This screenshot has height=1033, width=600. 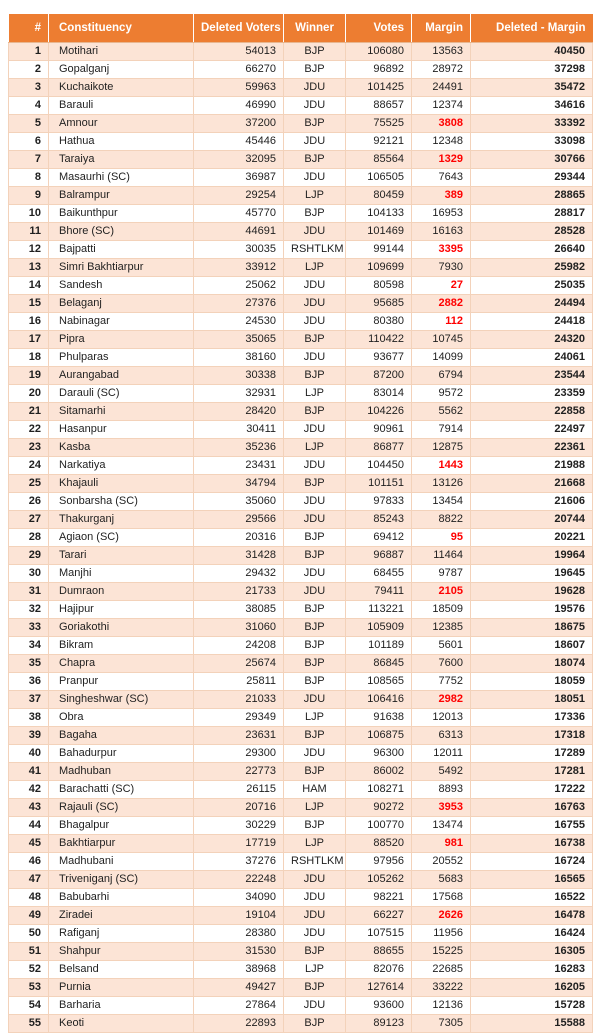 I want to click on cell-constituency: Baikunthpur, so click(x=121, y=213).